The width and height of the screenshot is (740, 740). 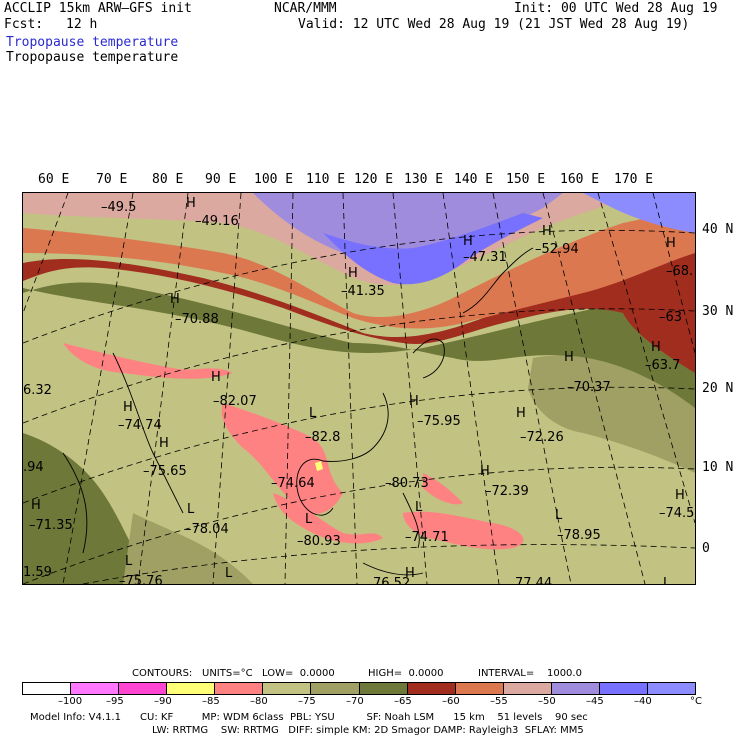 I want to click on map-value-label: –80.93, so click(x=319, y=541).